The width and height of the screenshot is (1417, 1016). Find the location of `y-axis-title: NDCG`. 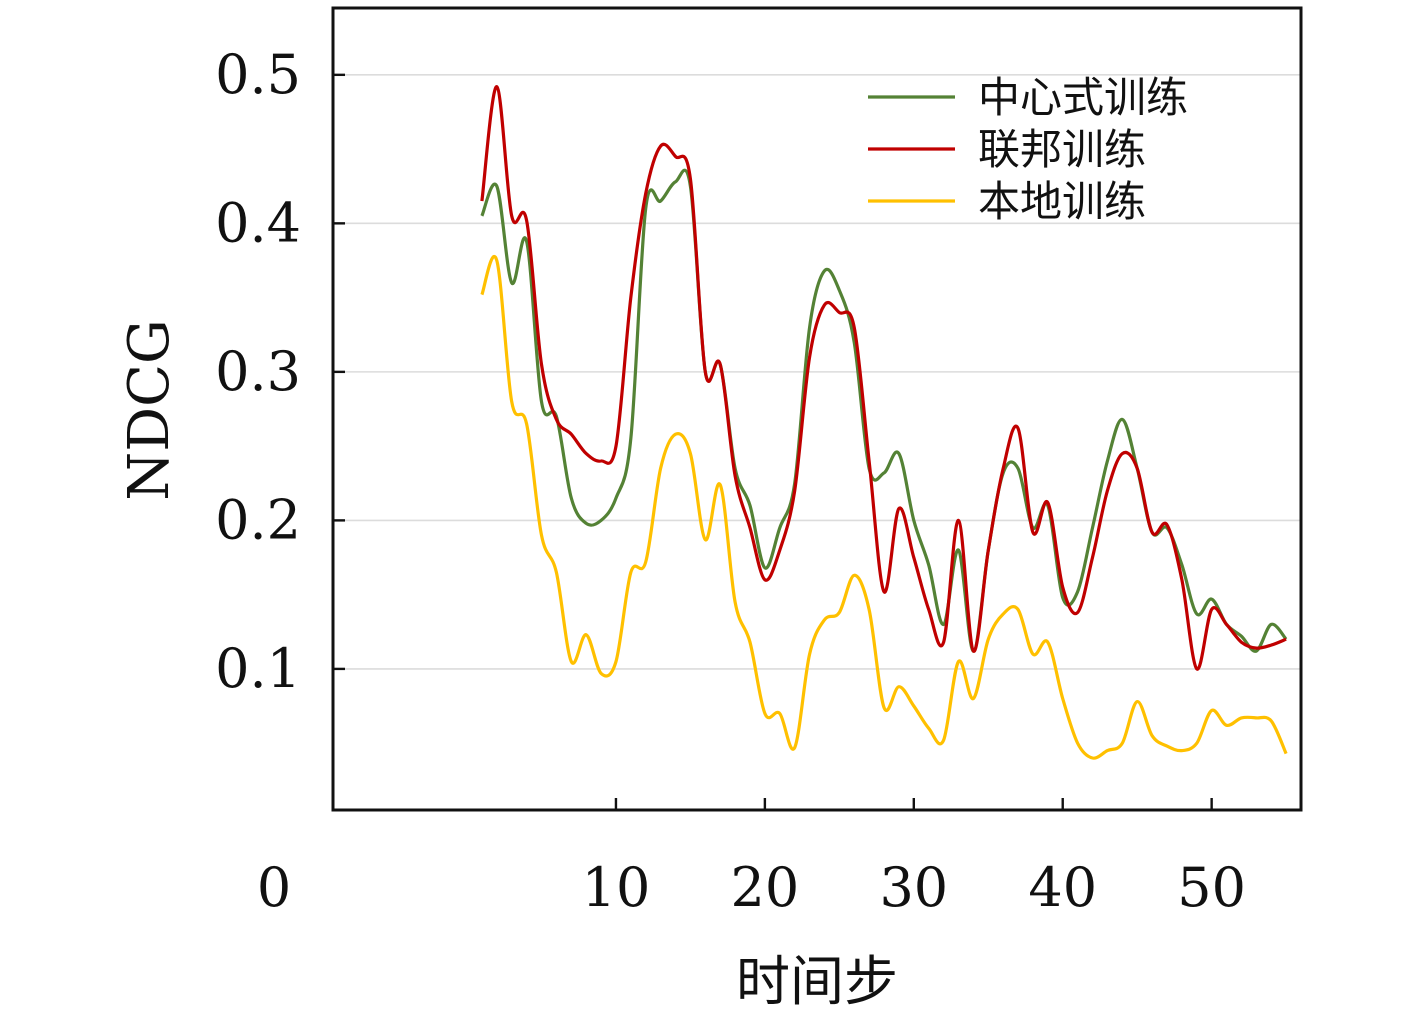

y-axis-title: NDCG is located at coordinates (149, 409).